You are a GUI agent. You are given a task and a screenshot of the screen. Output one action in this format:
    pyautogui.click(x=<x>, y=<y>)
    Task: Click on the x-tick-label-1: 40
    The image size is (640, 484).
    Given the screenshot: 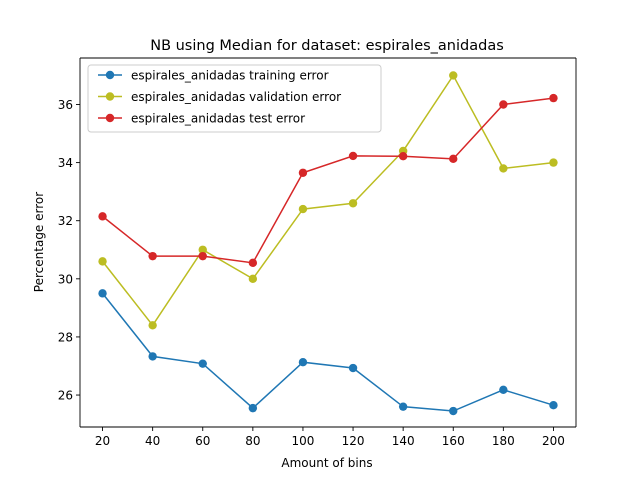 What is the action you would take?
    pyautogui.click(x=152, y=441)
    